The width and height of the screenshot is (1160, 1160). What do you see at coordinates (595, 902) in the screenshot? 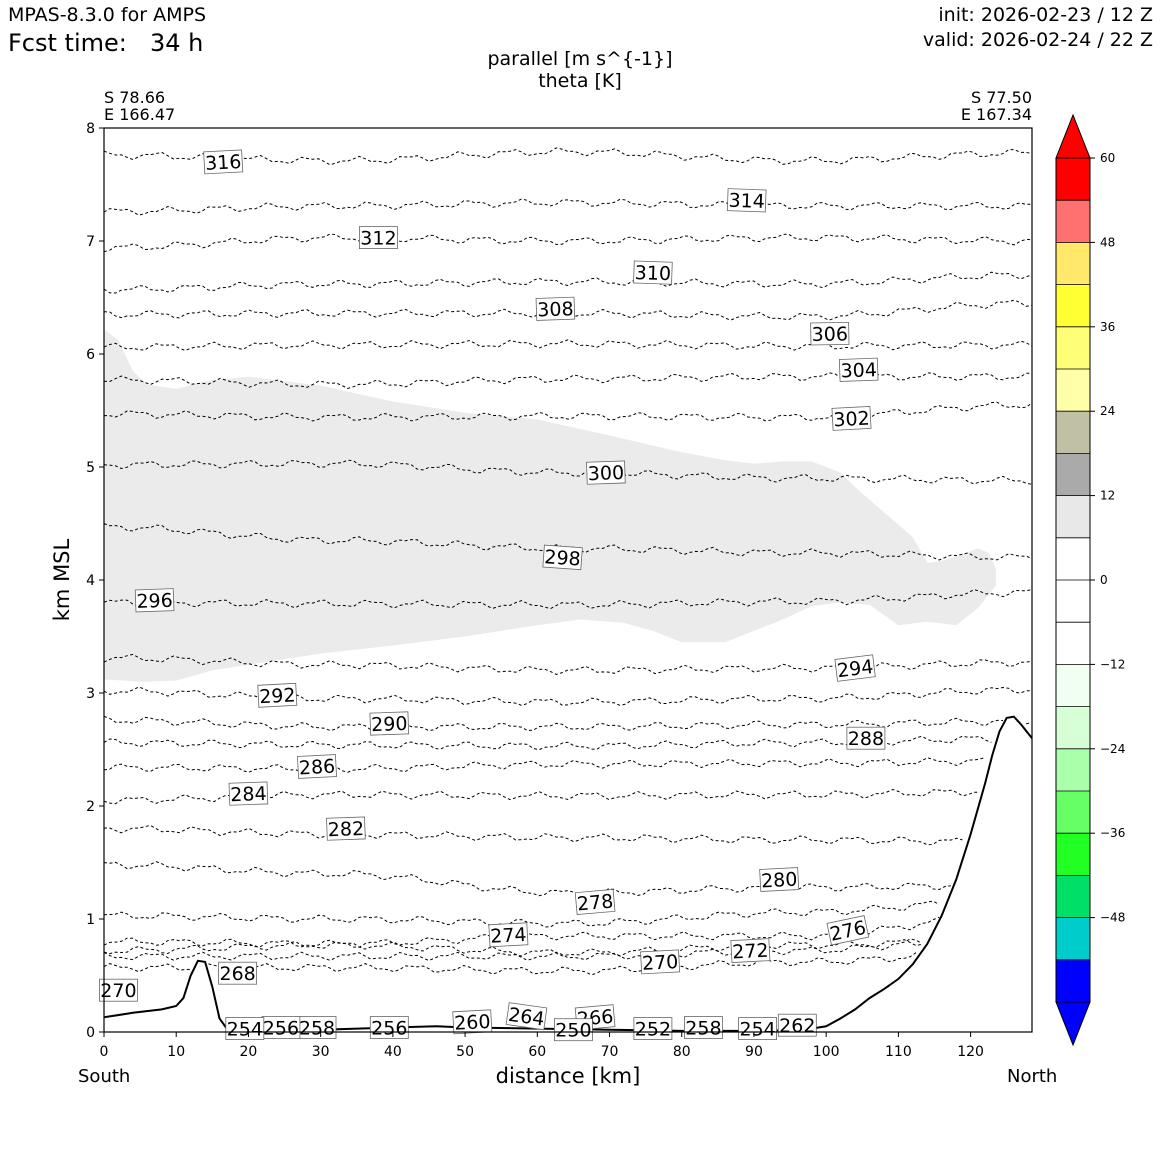
I see `theta-label-group: 278` at bounding box center [595, 902].